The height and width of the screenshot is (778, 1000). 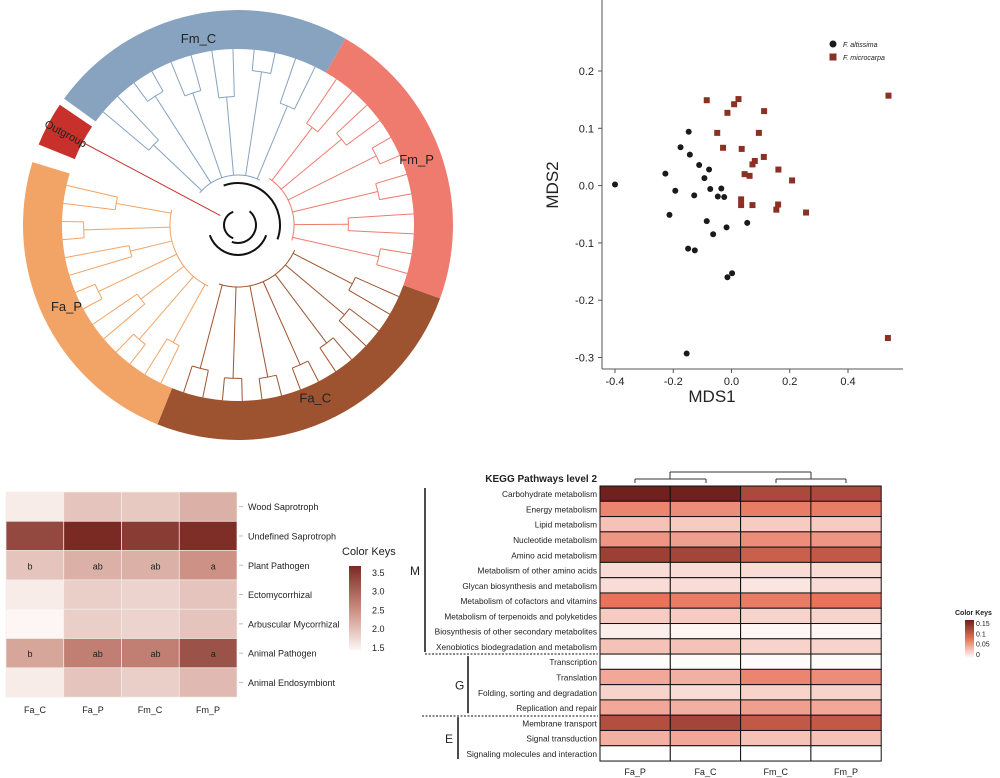 I want to click on legend-tick-label: 3.5, so click(x=378, y=573).